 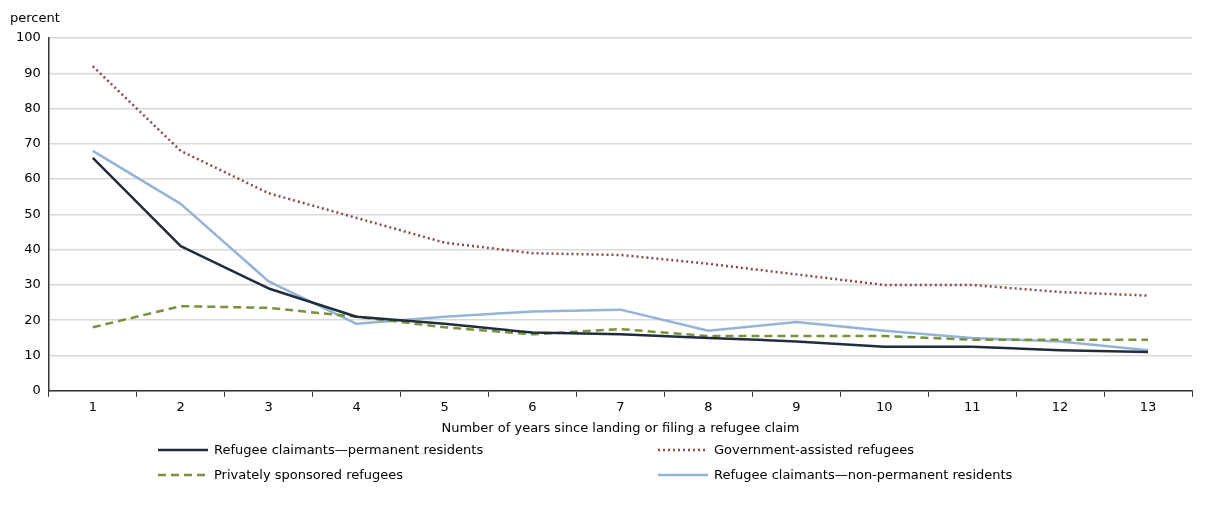 What do you see at coordinates (532, 406) in the screenshot?
I see `x-tick-label: 6` at bounding box center [532, 406].